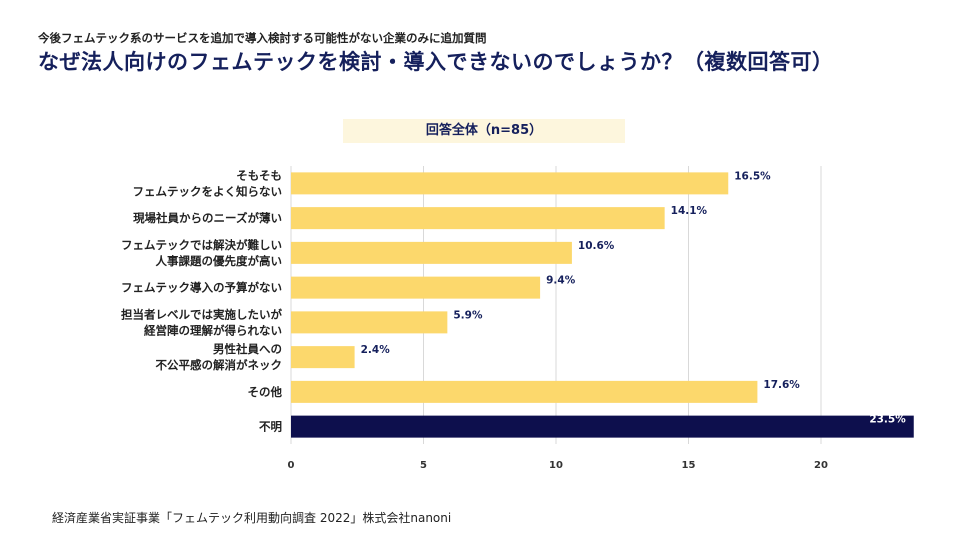 The width and height of the screenshot is (960, 540). What do you see at coordinates (219, 365) in the screenshot?
I see `category-label: 不公平感の解消がネック` at bounding box center [219, 365].